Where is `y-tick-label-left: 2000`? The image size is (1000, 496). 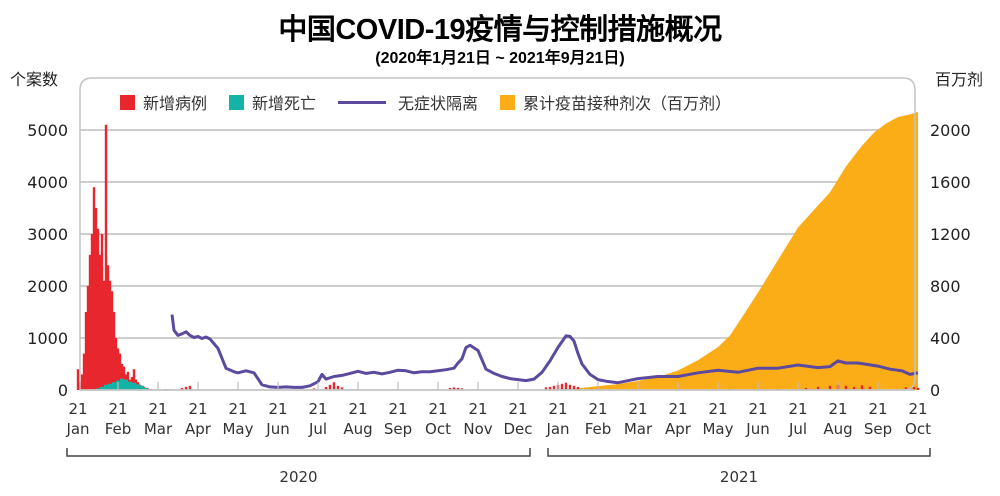 y-tick-label-left: 2000 is located at coordinates (47, 286).